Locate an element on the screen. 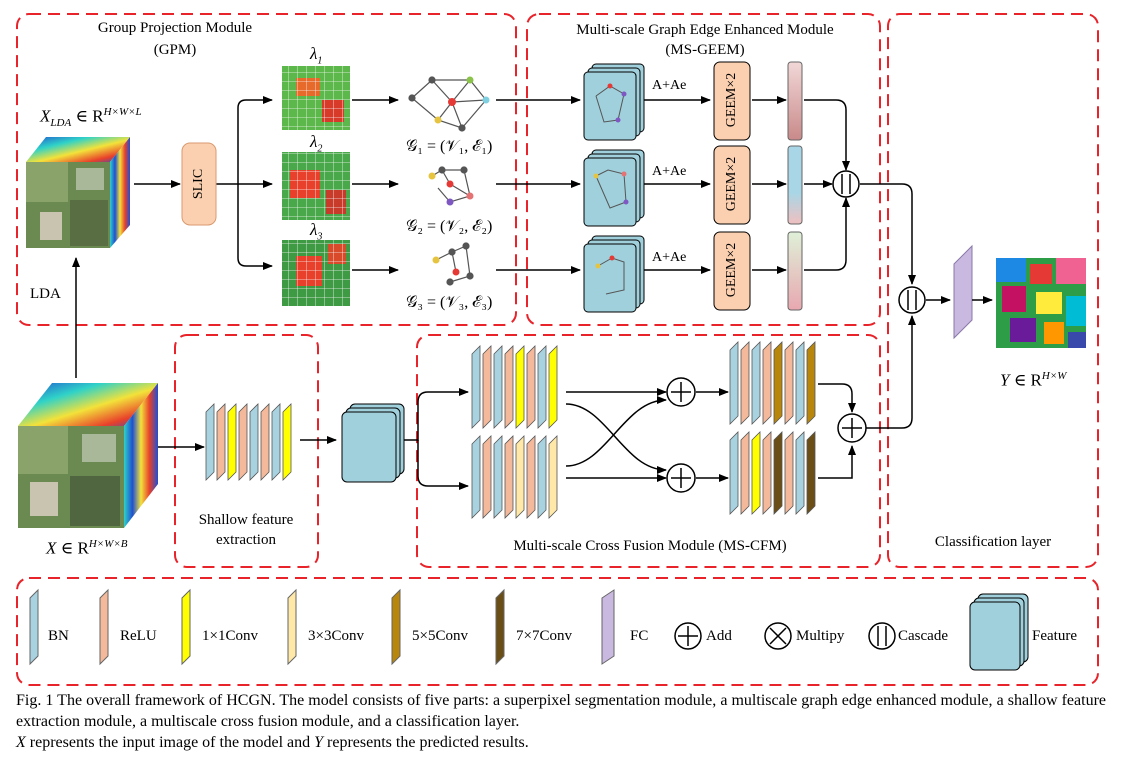 This screenshot has width=1121, height=772. add-symbols is located at coordinates (766, 435).